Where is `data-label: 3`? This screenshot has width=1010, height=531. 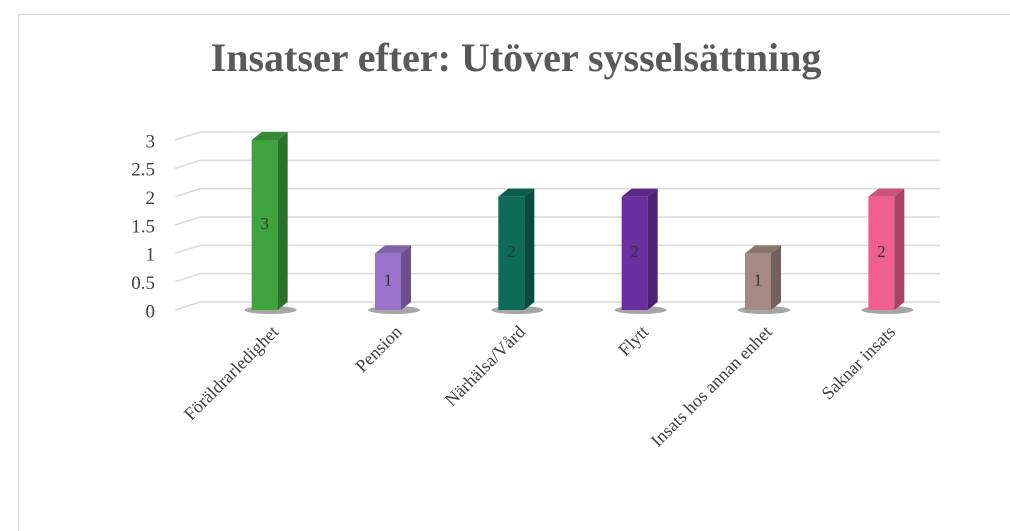
data-label: 3 is located at coordinates (264, 223).